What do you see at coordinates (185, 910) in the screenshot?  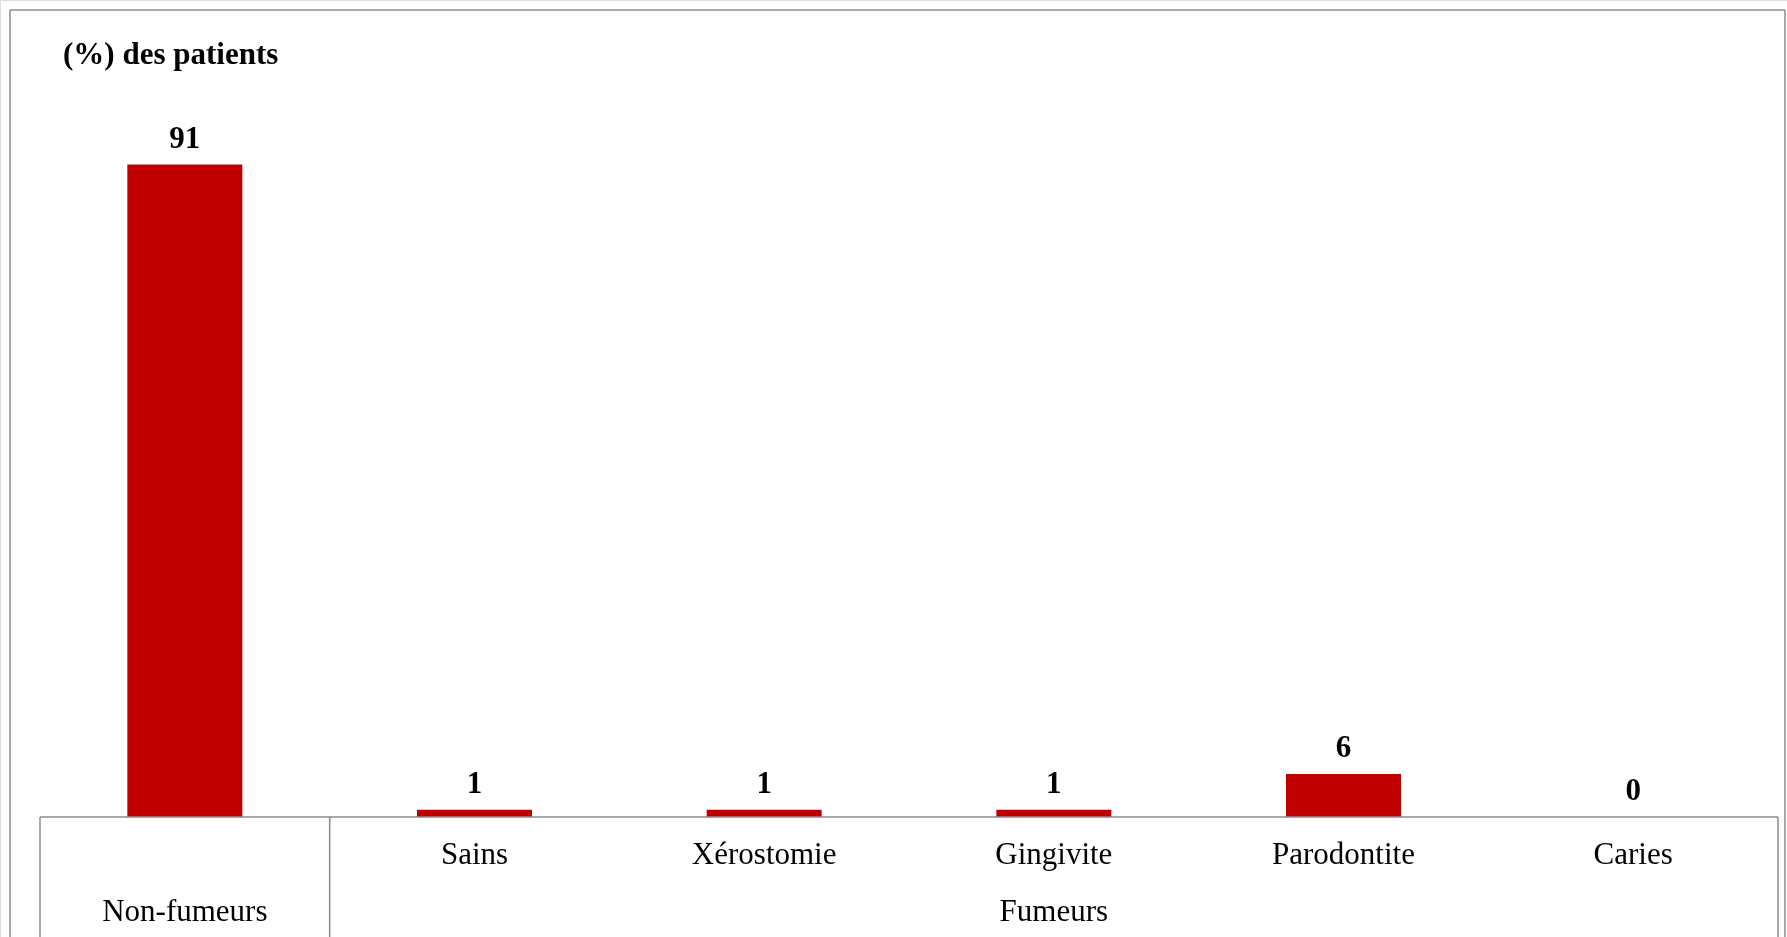 I see `text: Non-fumeurs` at bounding box center [185, 910].